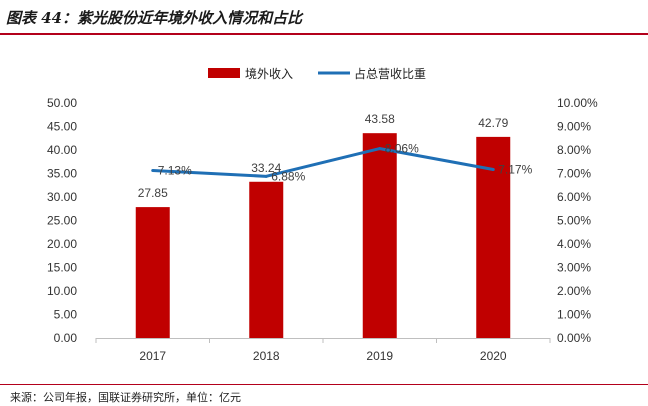 The height and width of the screenshot is (406, 648). I want to click on line-path, so click(323, 162).